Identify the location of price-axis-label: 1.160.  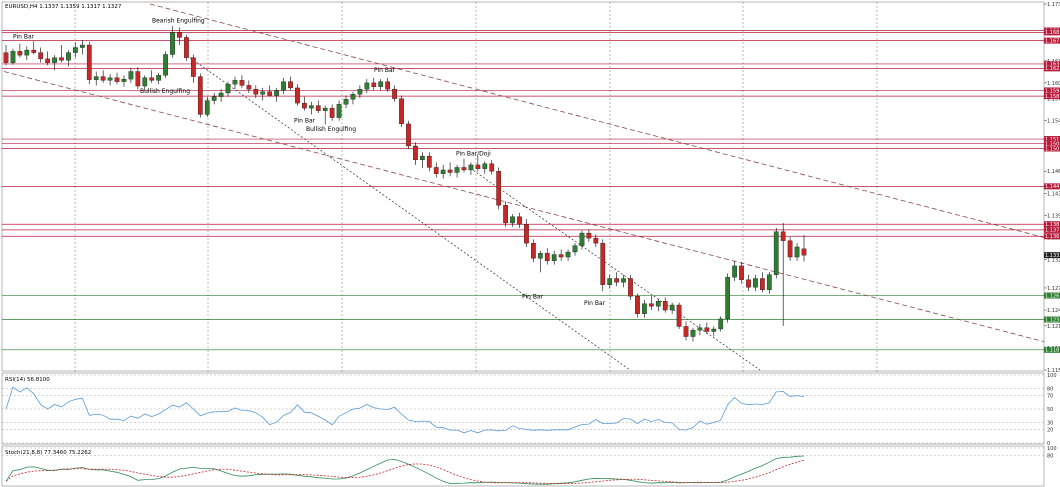
(1053, 84).